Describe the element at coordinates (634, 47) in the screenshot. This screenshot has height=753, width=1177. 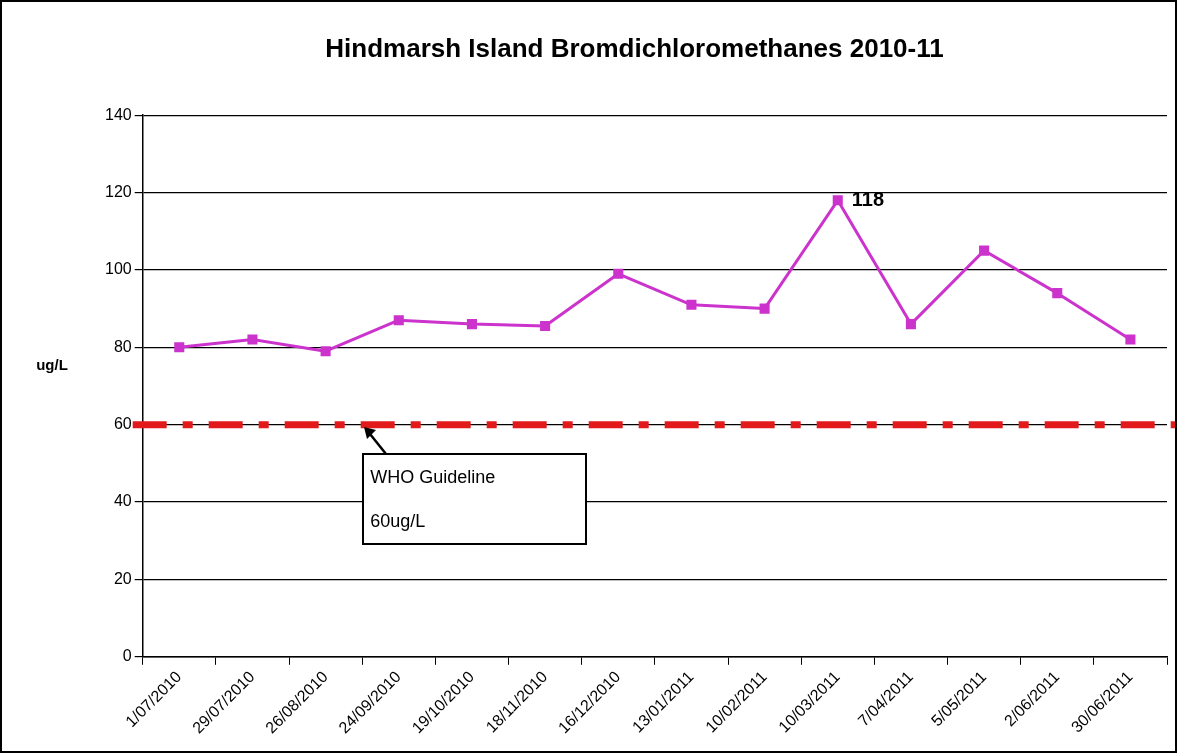
I see `chart-title: Hindmarsh Island Bromdichloromethanes 2010-11` at that location.